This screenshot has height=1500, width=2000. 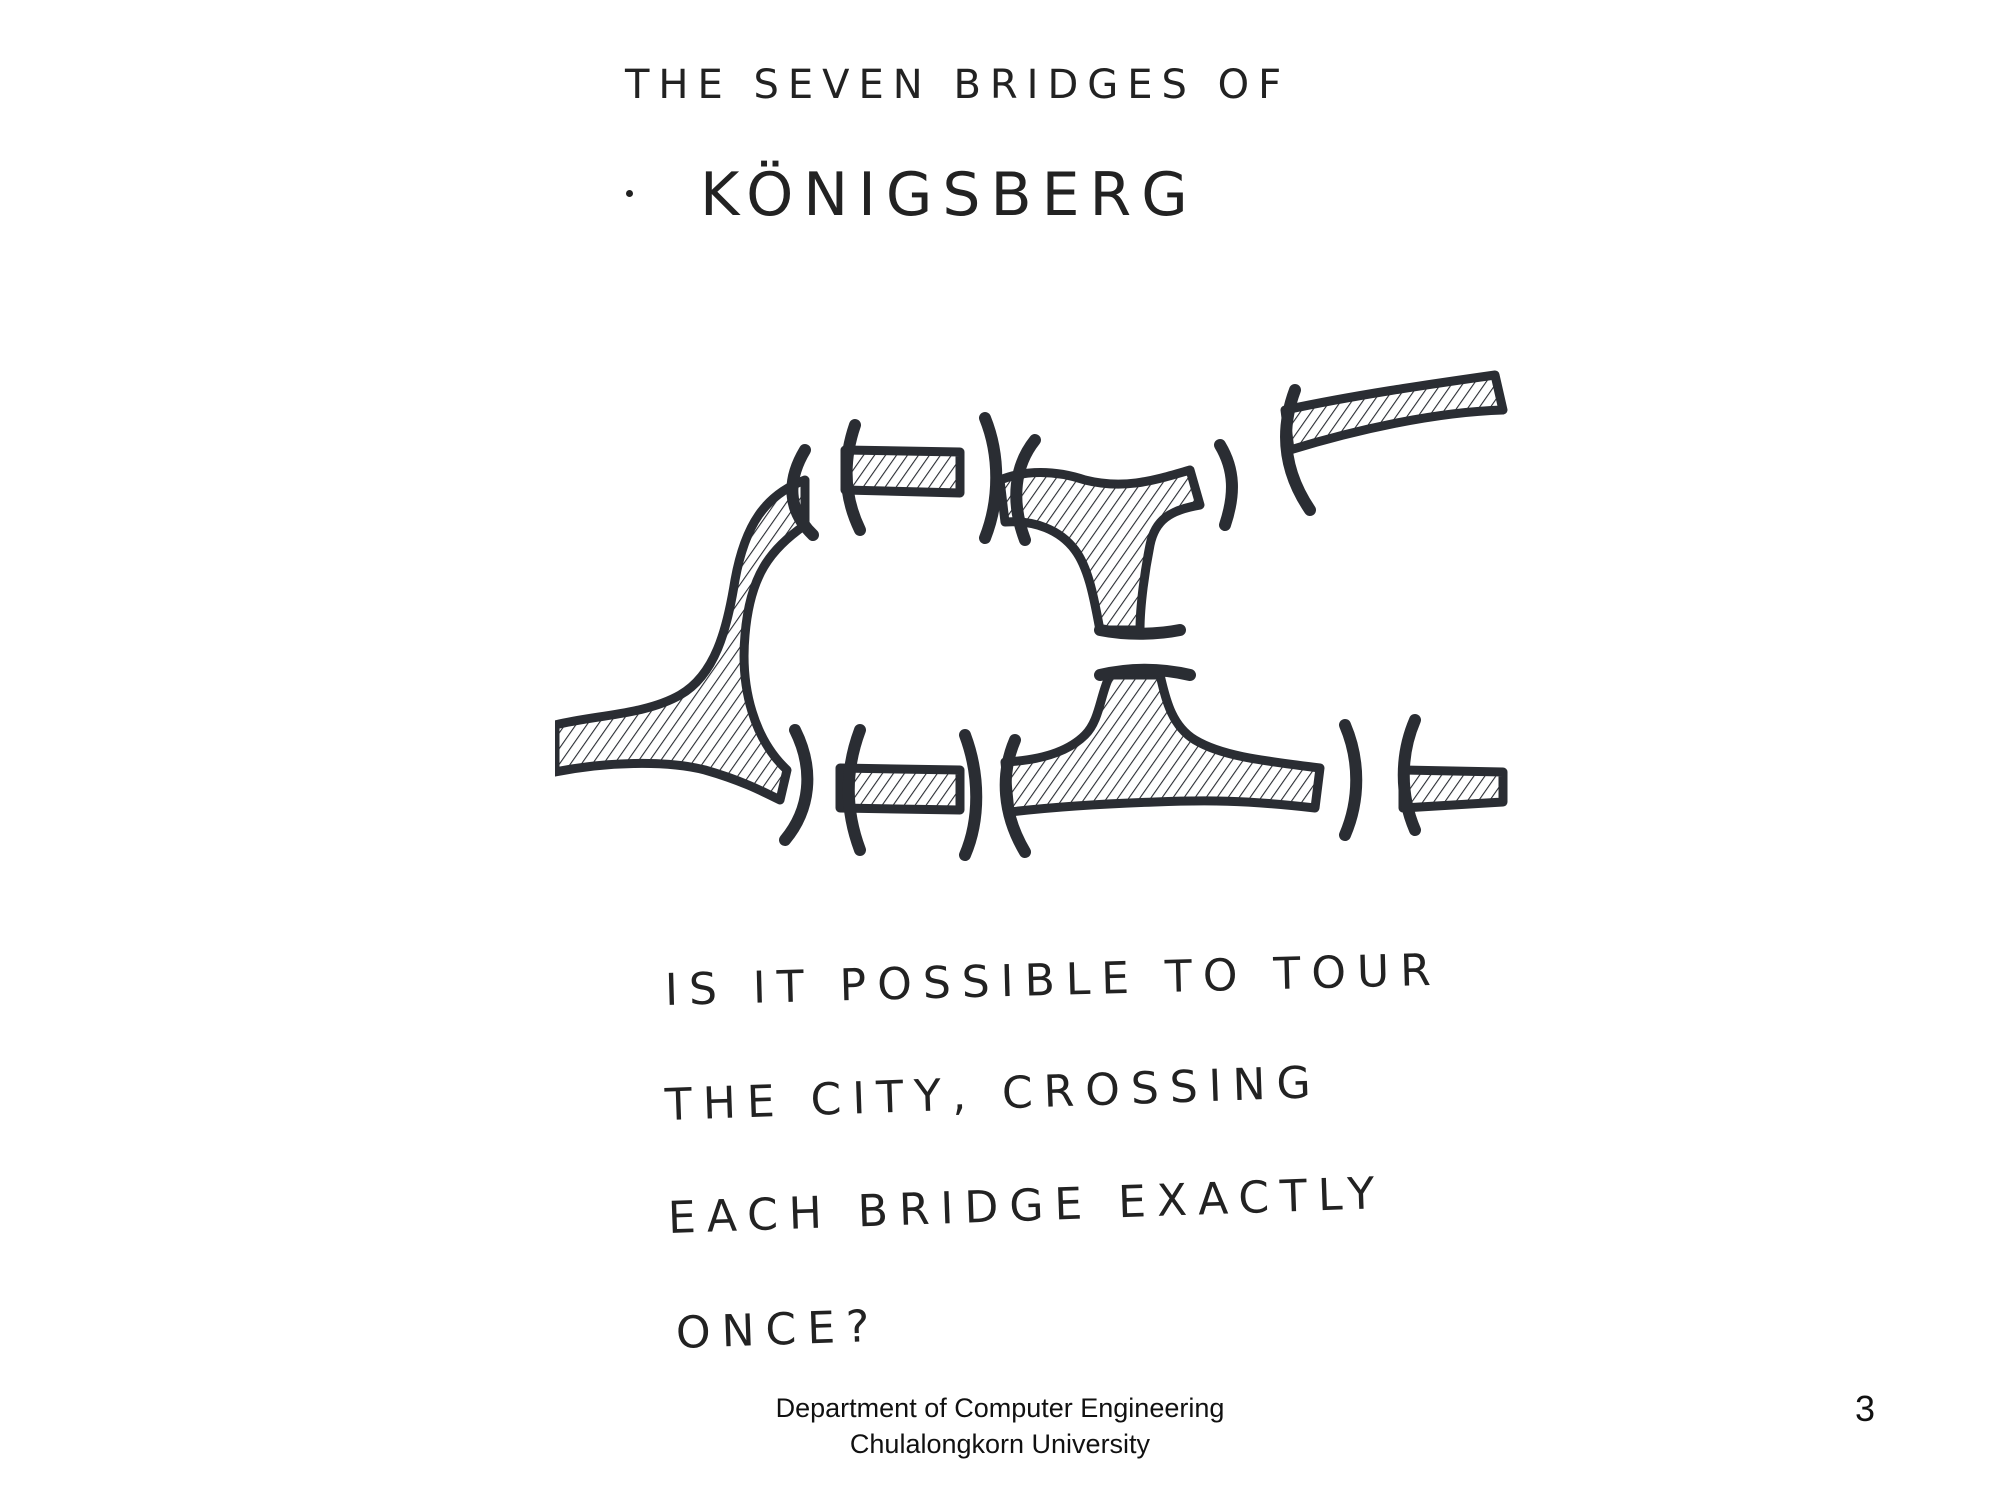 I want to click on question-line-2: THE CITY, CROSSING, so click(x=993, y=1094).